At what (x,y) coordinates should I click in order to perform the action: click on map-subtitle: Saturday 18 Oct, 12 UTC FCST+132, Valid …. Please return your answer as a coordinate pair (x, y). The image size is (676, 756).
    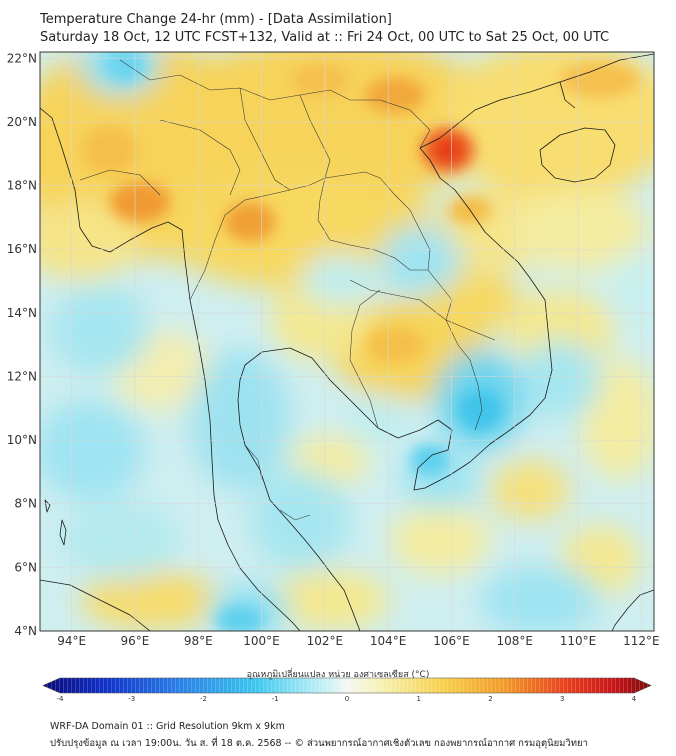
    Looking at the image, I should click on (325, 37).